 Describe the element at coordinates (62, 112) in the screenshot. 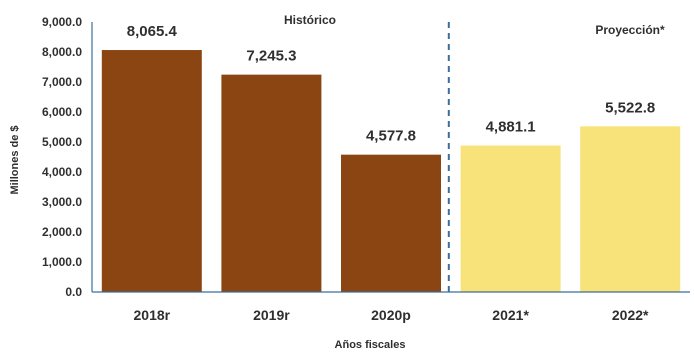

I see `y-tick-label: 6,000.0` at that location.